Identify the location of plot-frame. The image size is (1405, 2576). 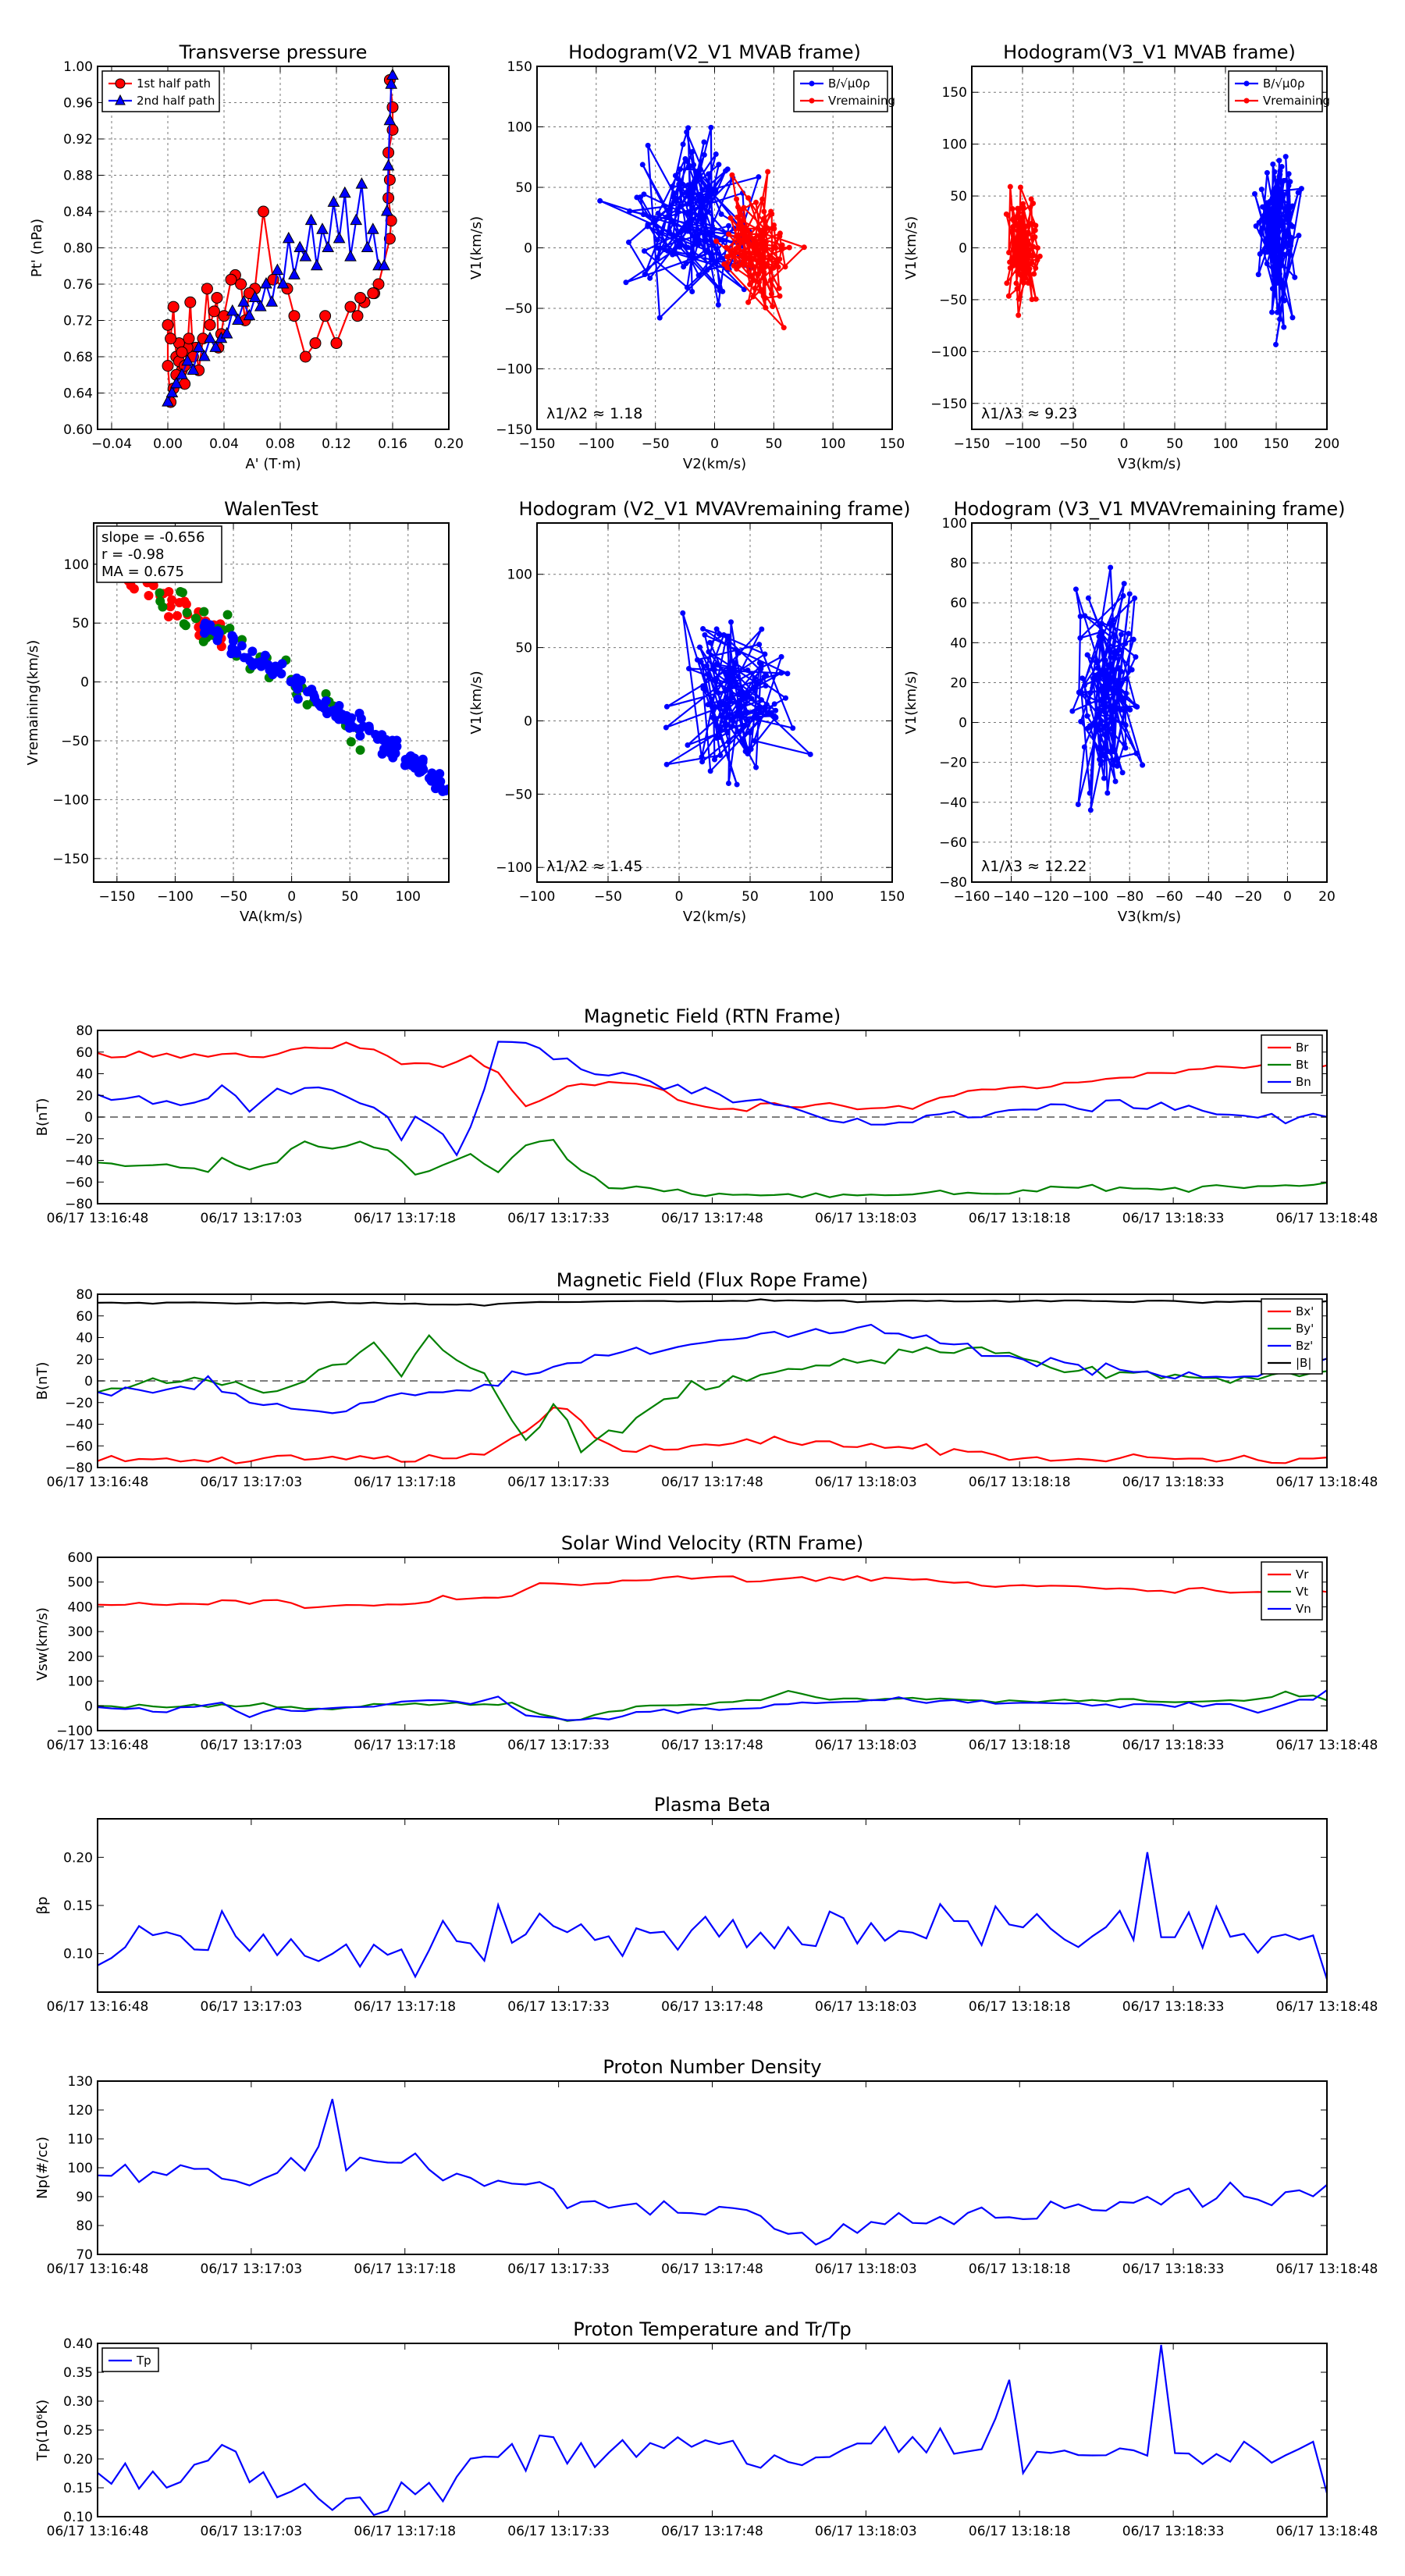
(713, 1644).